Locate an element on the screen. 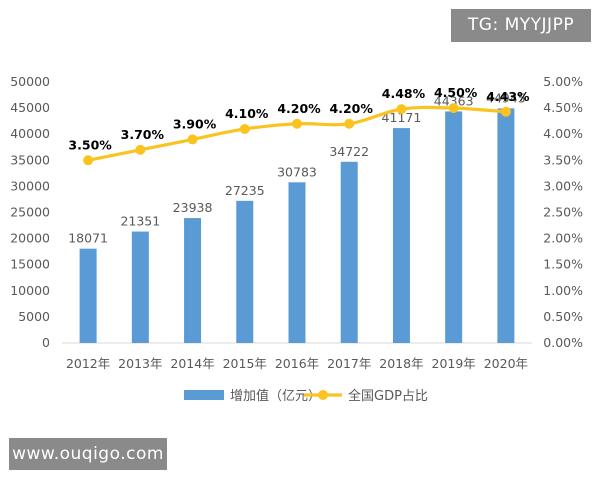  line-data-label: 4.43% is located at coordinates (508, 96).